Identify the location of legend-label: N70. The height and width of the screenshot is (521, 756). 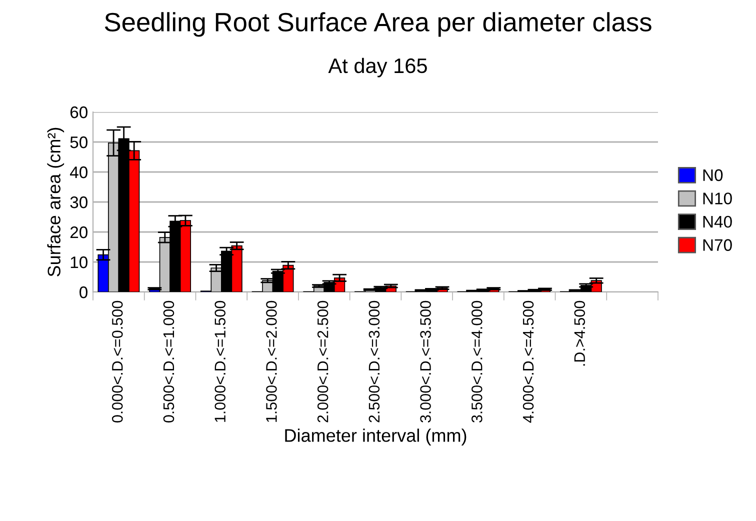
(717, 245).